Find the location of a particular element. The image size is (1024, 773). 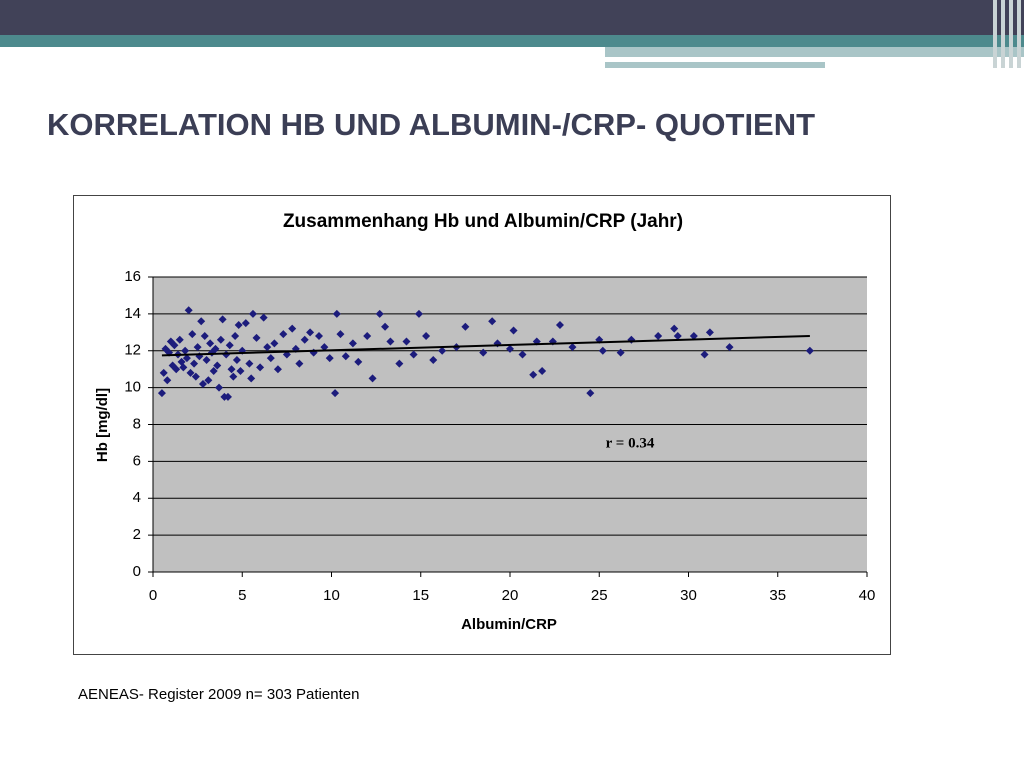

header-line is located at coordinates (715, 65).